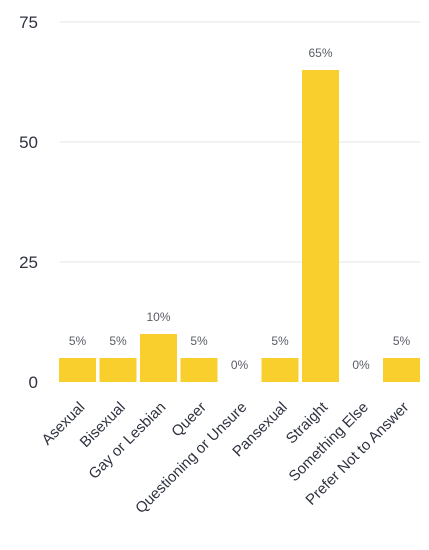 The width and height of the screenshot is (429, 550). I want to click on data-label: 10%, so click(158, 317).